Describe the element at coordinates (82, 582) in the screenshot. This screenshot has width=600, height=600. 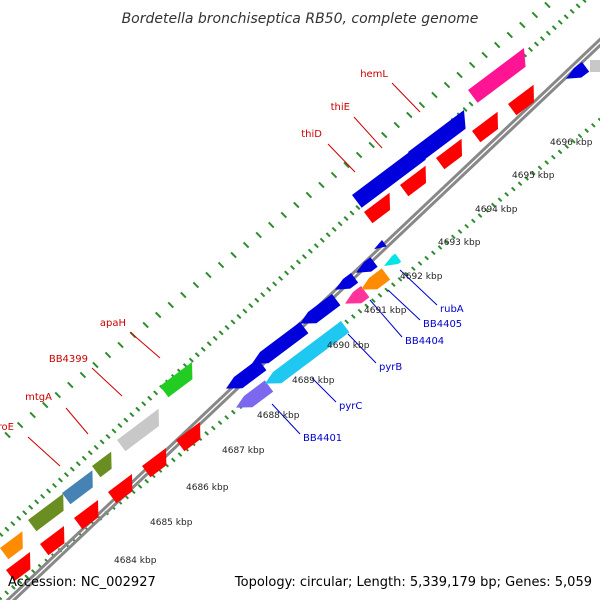
I see `accession-text: Accession: NC_002927` at that location.